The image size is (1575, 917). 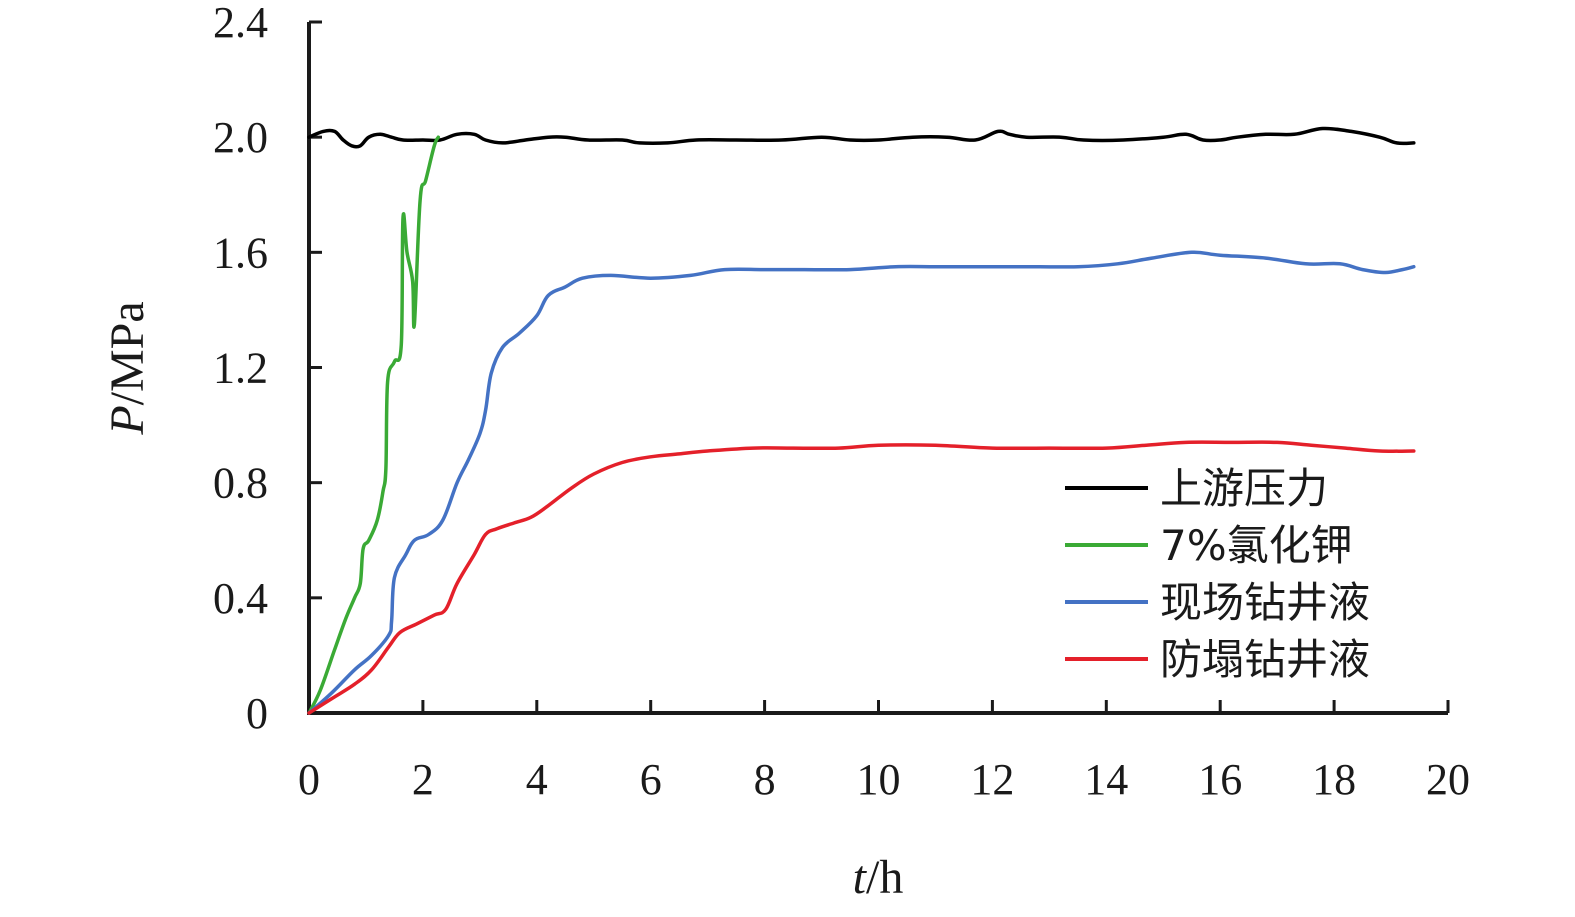 What do you see at coordinates (240, 137) in the screenshot?
I see `y-tick-label: 2.0` at bounding box center [240, 137].